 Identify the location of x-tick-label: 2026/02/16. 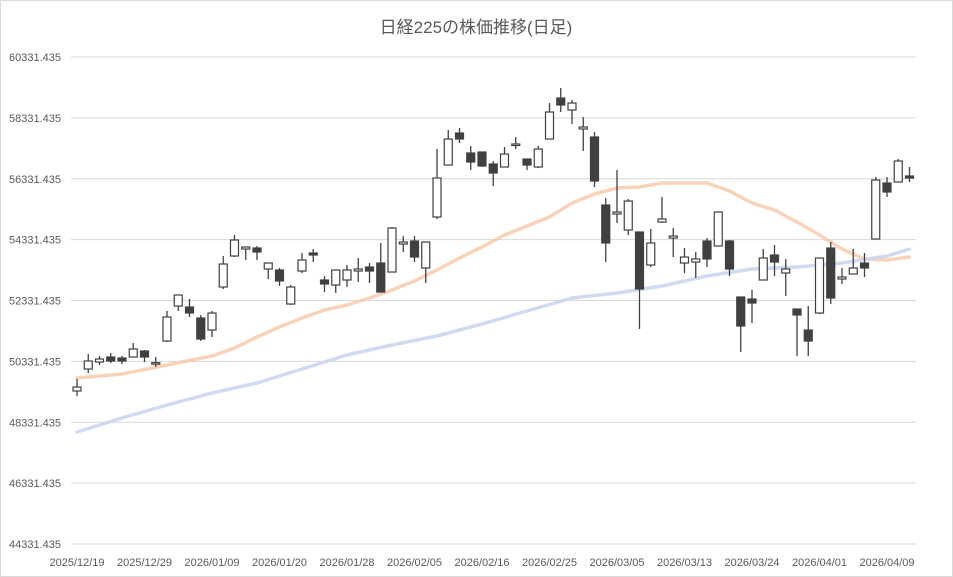
(481, 563).